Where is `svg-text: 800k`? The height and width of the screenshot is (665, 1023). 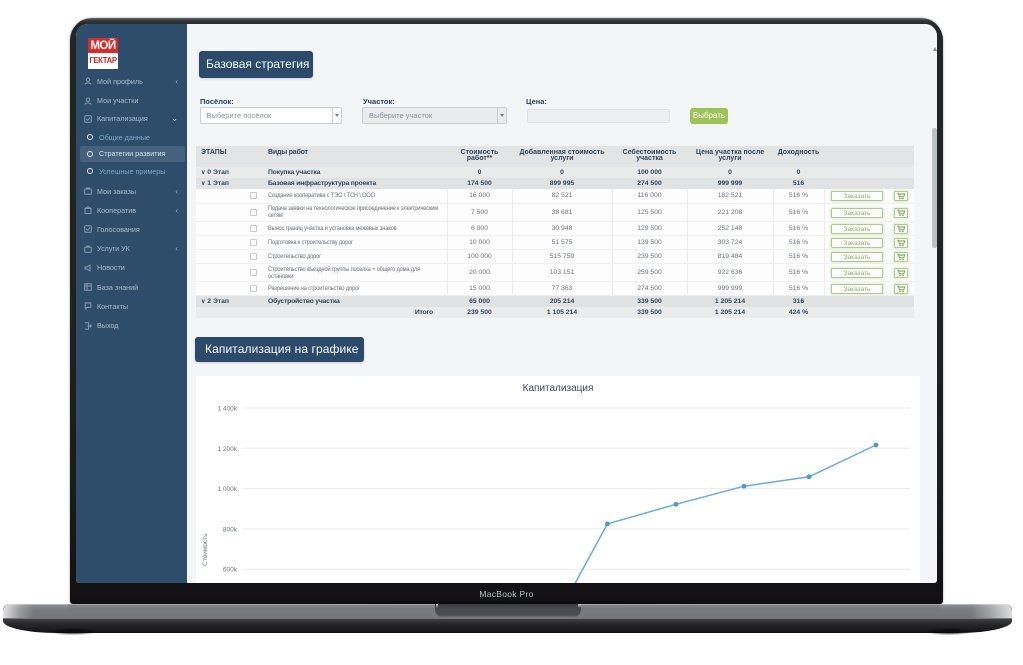
svg-text: 800k is located at coordinates (230, 529).